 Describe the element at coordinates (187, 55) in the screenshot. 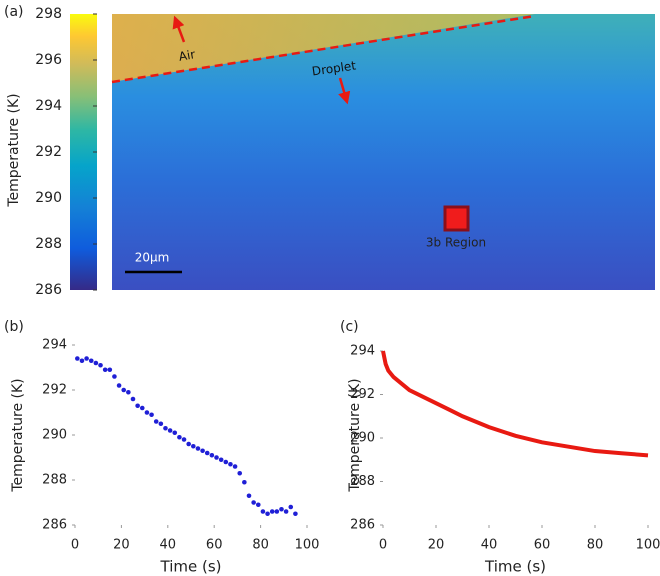

I see `annotation: Air` at that location.